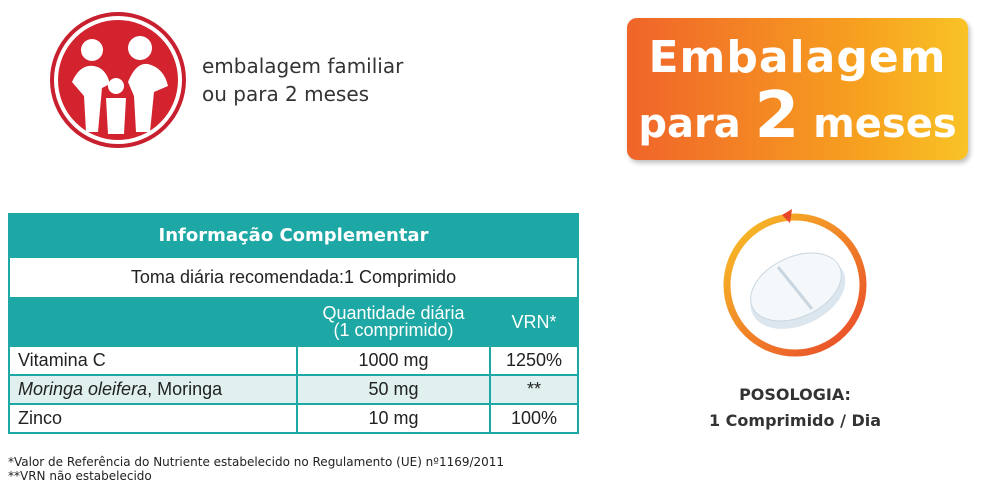  Describe the element at coordinates (393, 330) in the screenshot. I see `header-line: (1 comprimido)` at that location.